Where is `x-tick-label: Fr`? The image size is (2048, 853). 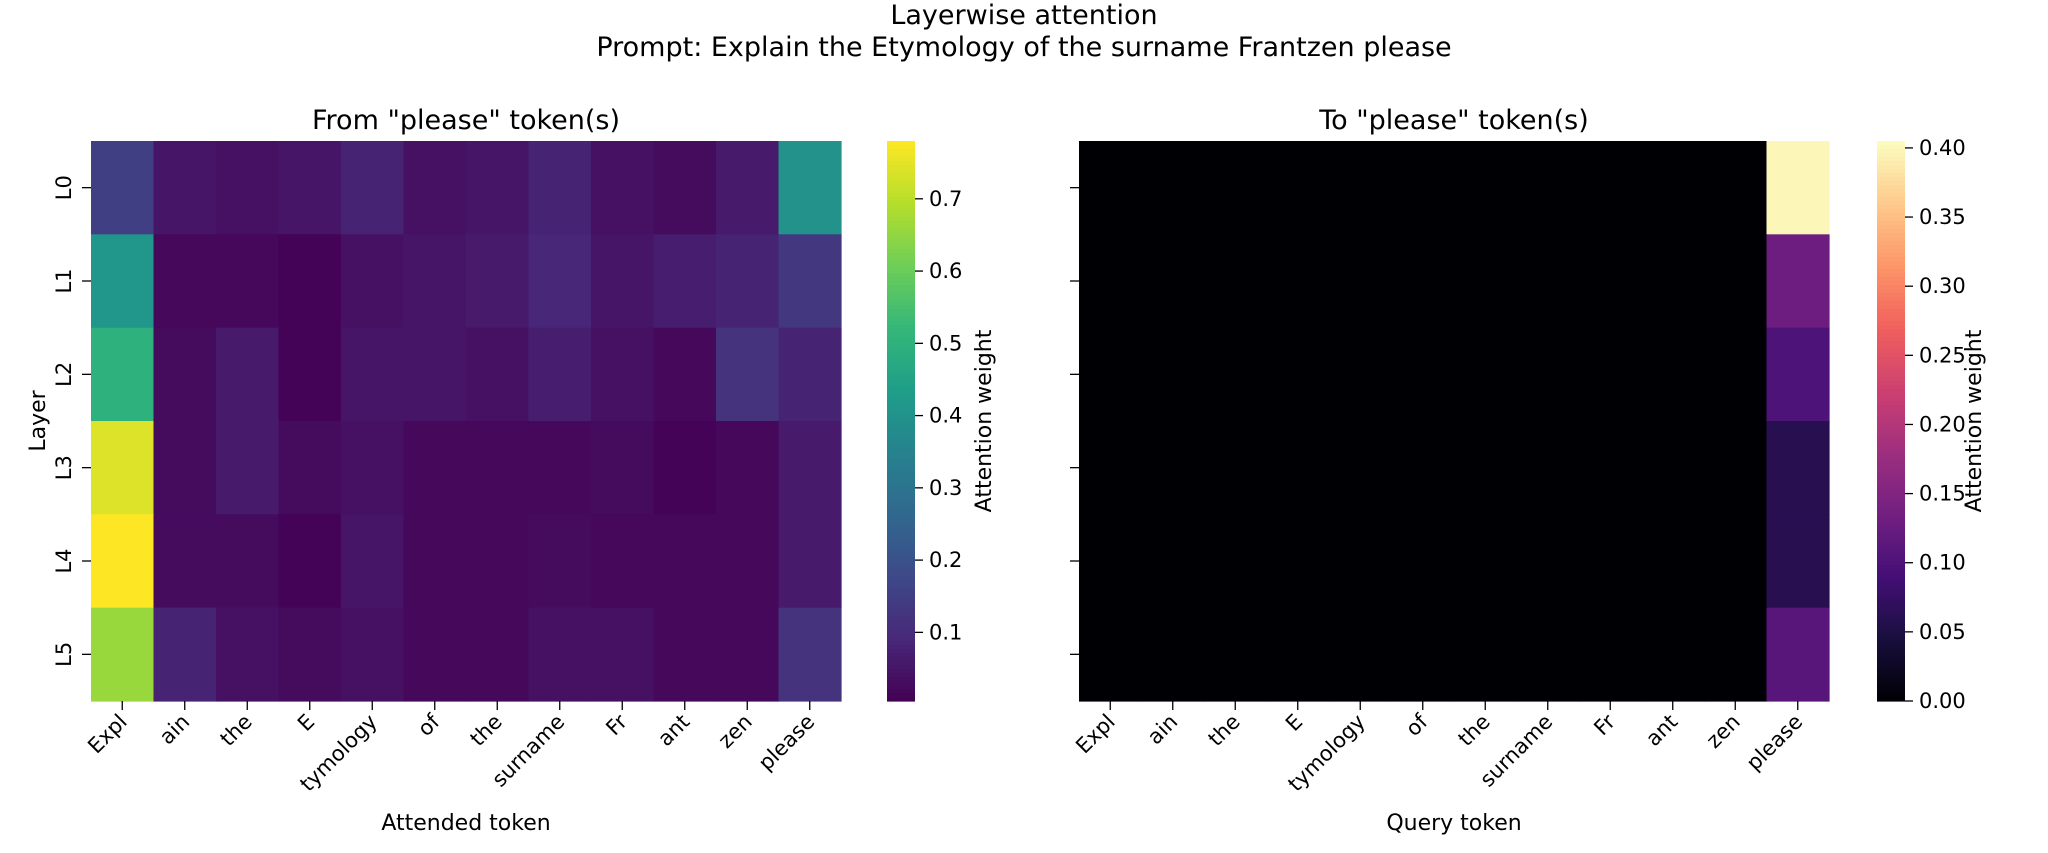
x-tick-label: Fr is located at coordinates (1604, 724).